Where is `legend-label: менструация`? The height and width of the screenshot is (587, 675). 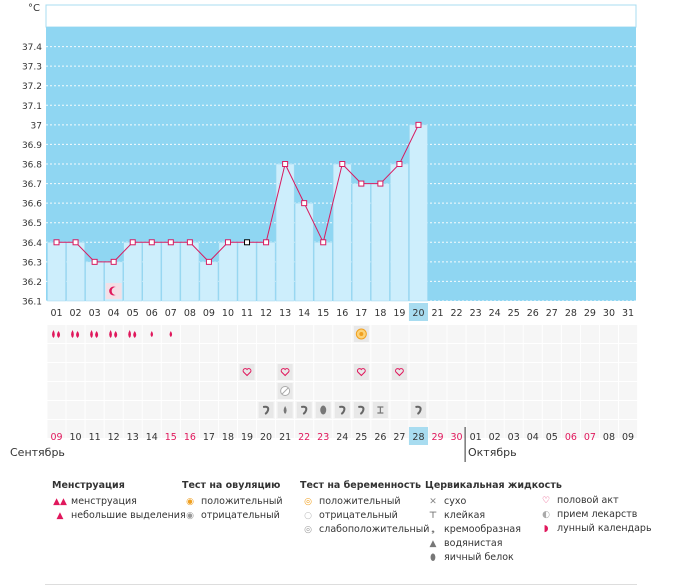 legend-label: менструация is located at coordinates (104, 501).